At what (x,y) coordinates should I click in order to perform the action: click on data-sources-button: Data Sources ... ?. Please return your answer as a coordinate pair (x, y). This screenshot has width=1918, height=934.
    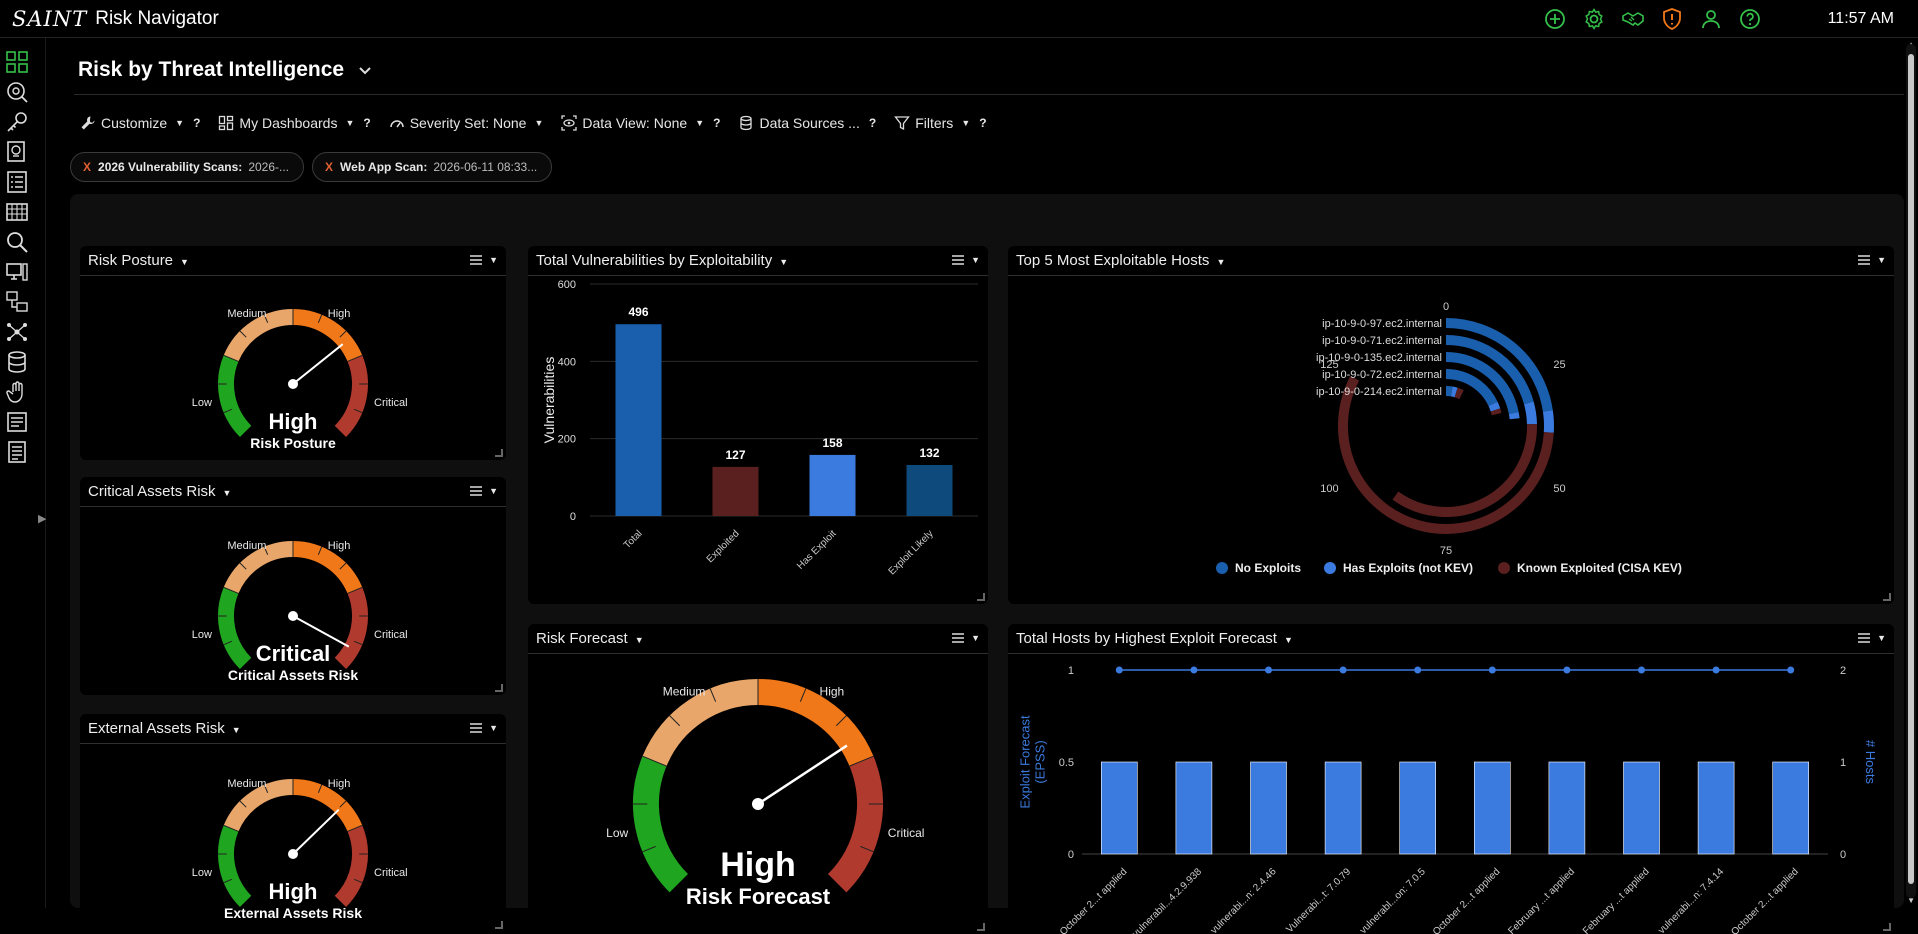
    Looking at the image, I should click on (807, 123).